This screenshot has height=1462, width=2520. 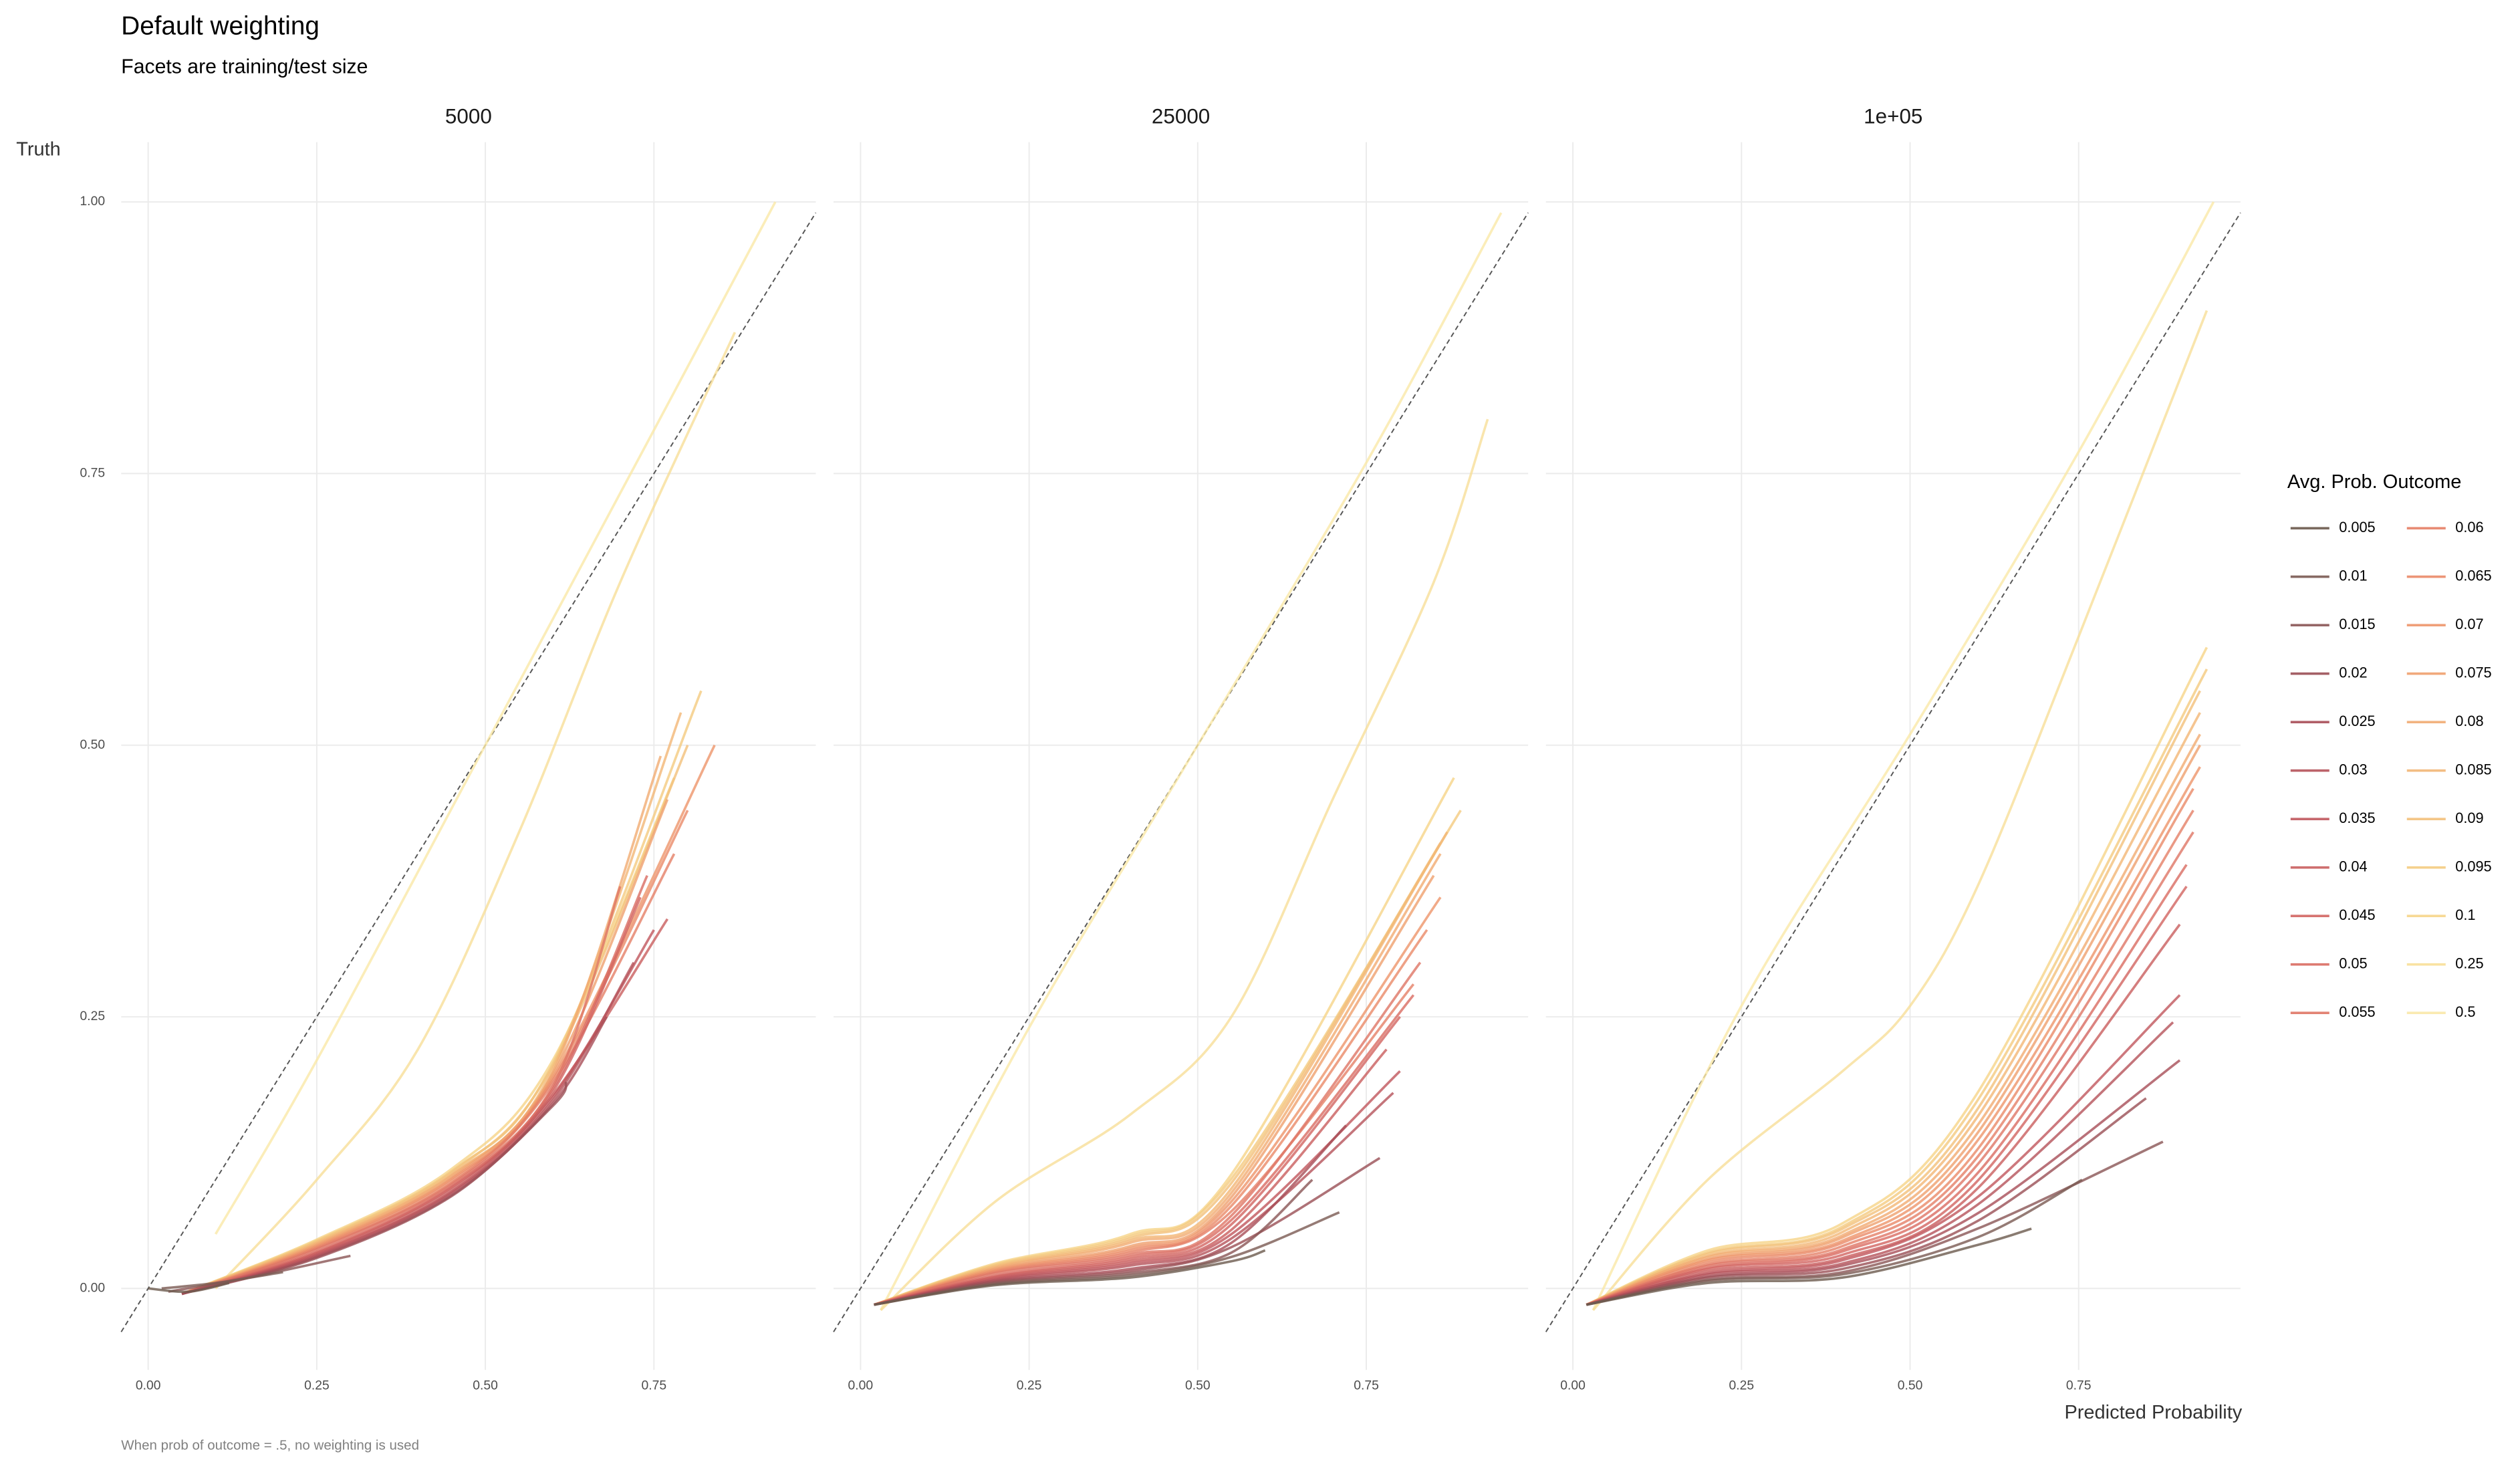 What do you see at coordinates (1181, 117) in the screenshot?
I see `facet-title: 25000` at bounding box center [1181, 117].